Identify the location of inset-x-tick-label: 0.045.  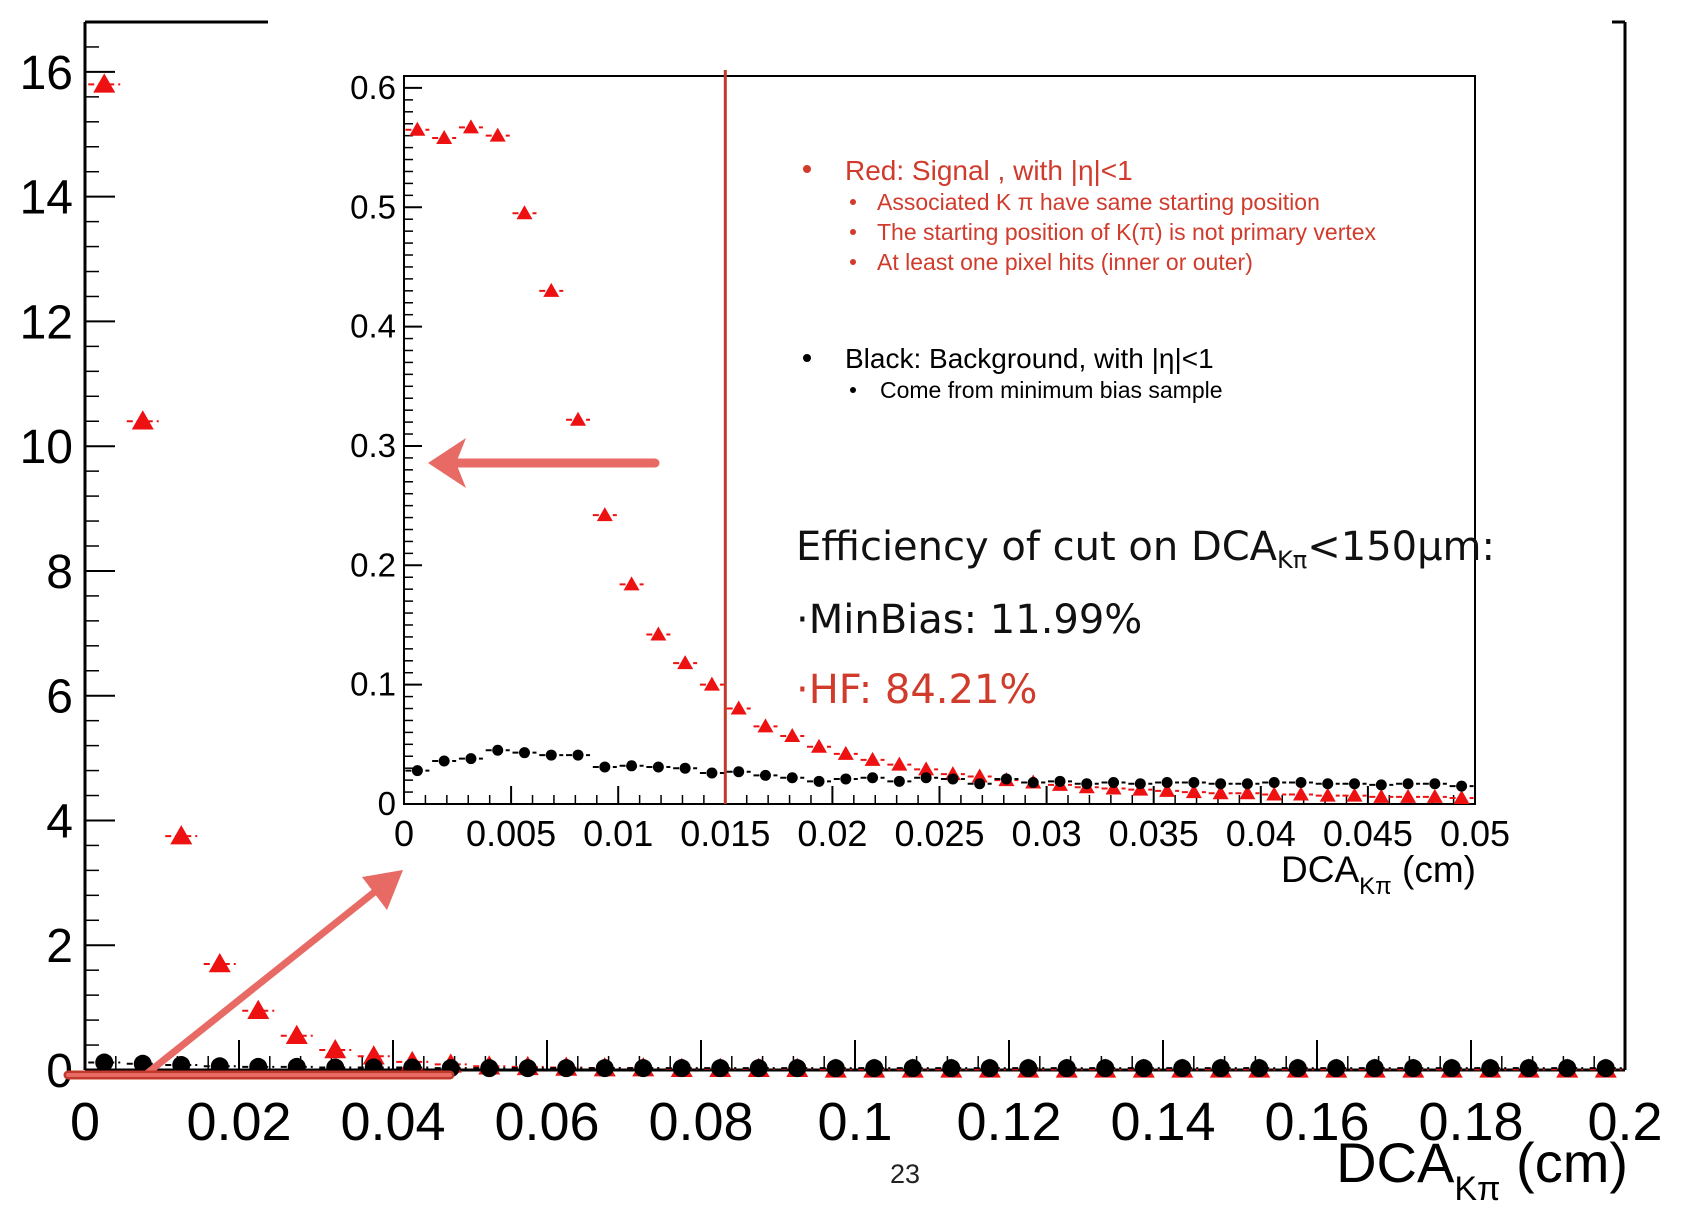
(1368, 833).